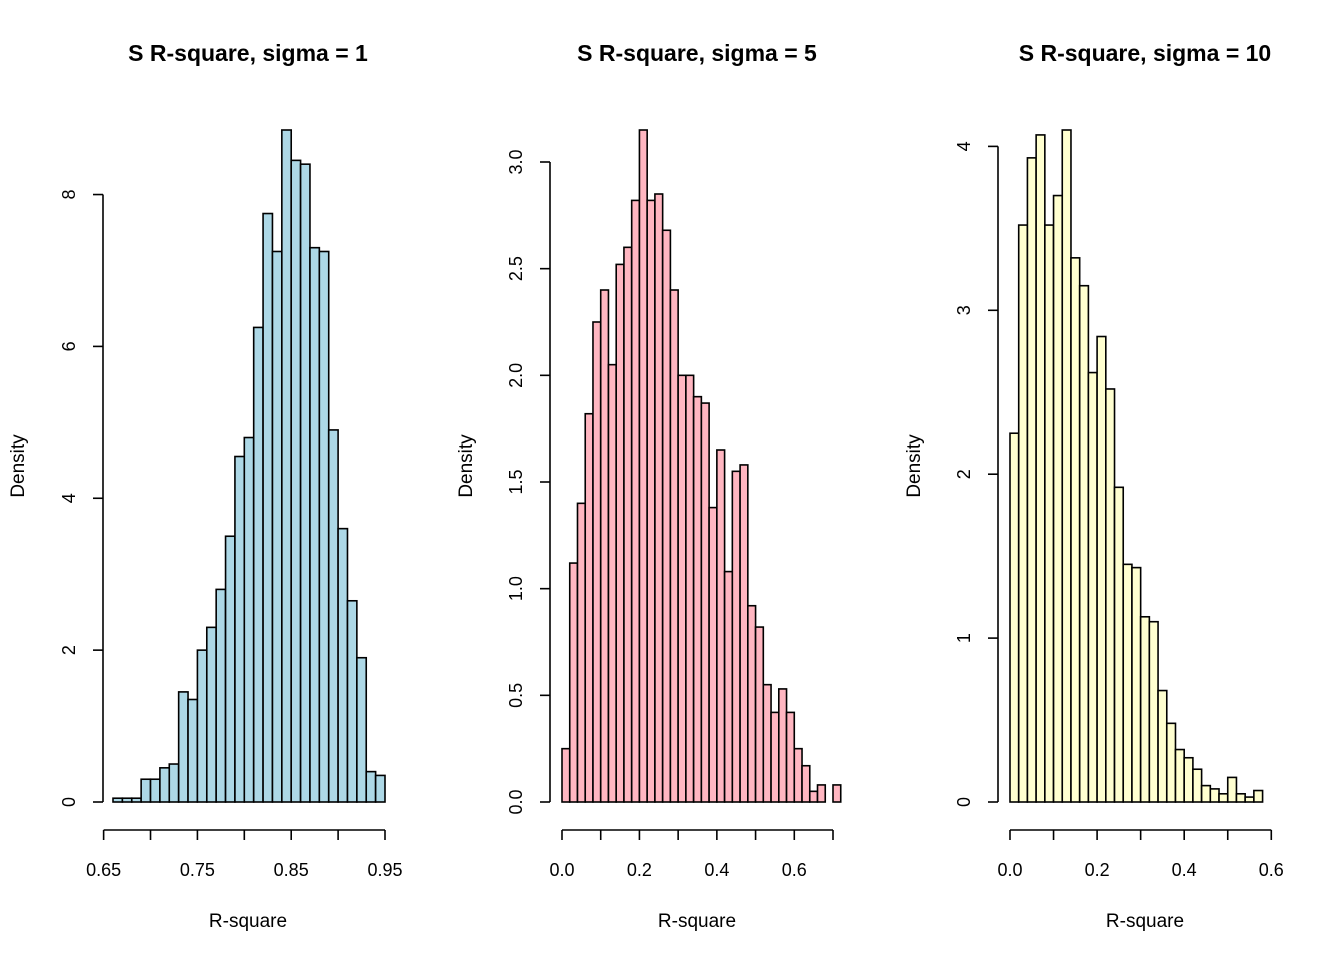 The width and height of the screenshot is (1344, 965). What do you see at coordinates (81, 498) in the screenshot?
I see `y-axis: 0 2 4 6 8` at bounding box center [81, 498].